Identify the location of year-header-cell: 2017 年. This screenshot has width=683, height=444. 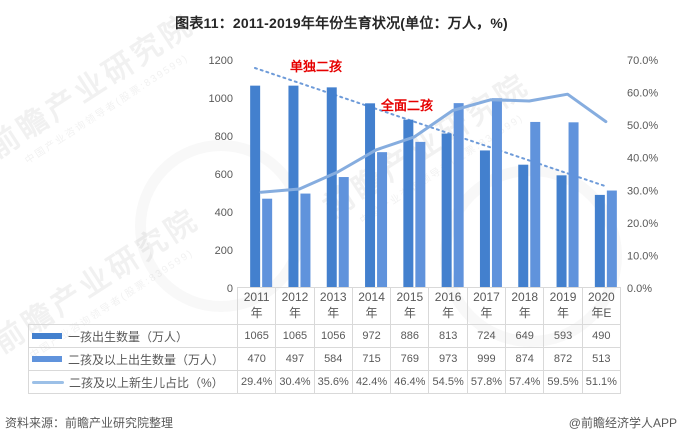
(486, 306).